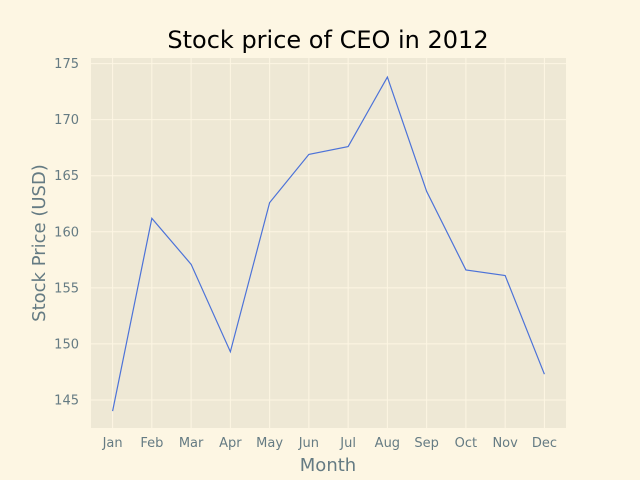 The width and height of the screenshot is (640, 480). I want to click on x-tick-label: Sep, so click(426, 443).